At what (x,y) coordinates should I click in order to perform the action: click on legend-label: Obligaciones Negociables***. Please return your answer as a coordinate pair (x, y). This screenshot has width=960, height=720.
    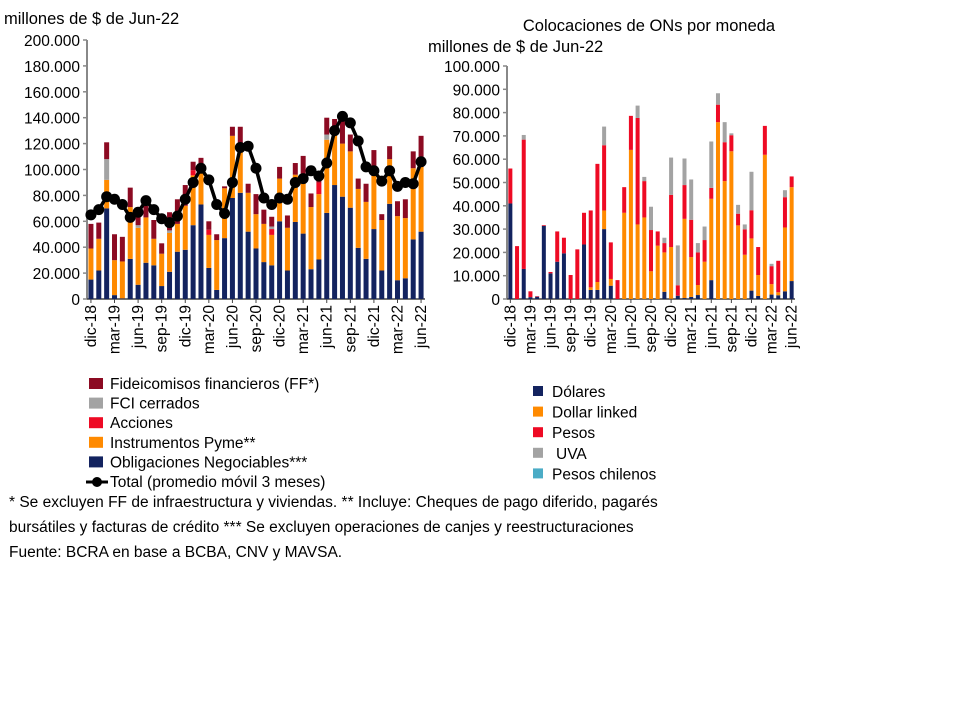
    Looking at the image, I should click on (208, 462).